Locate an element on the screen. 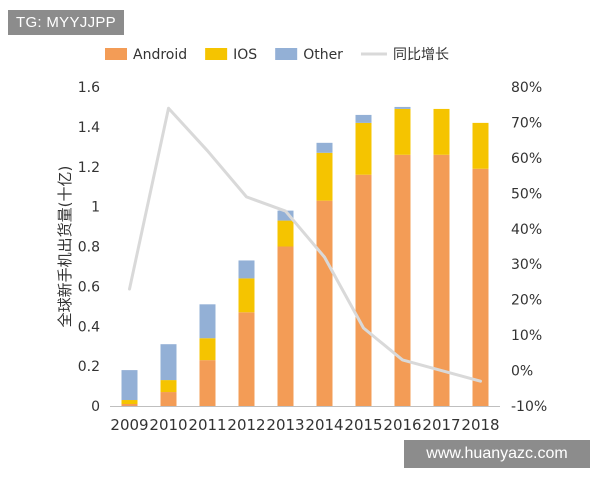 The width and height of the screenshot is (600, 480). y2-tick-label: 40% is located at coordinates (526, 230).